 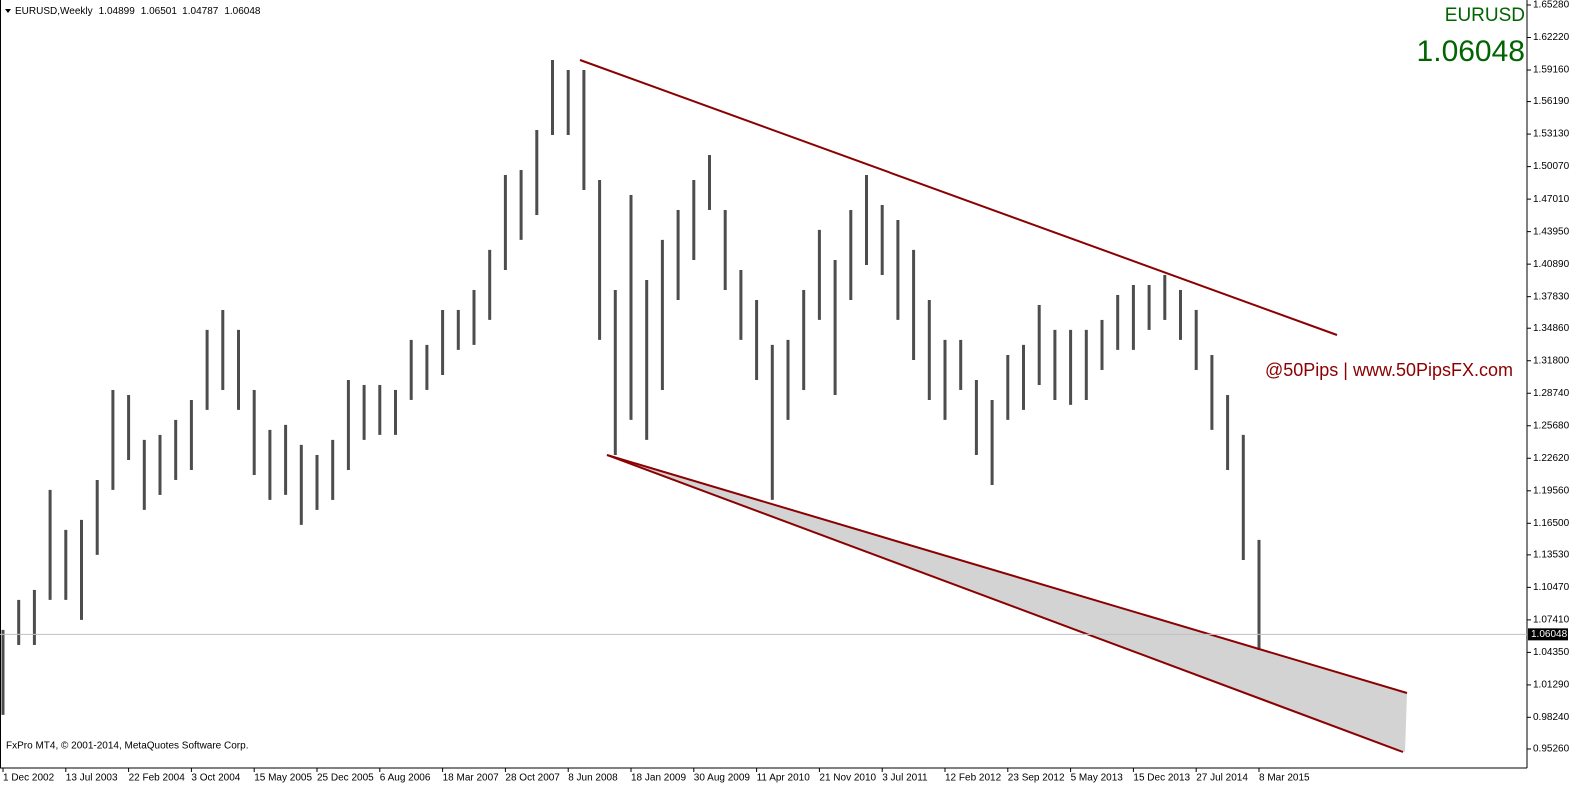 I want to click on y-tick-label: 1.16500, so click(x=1551, y=523).